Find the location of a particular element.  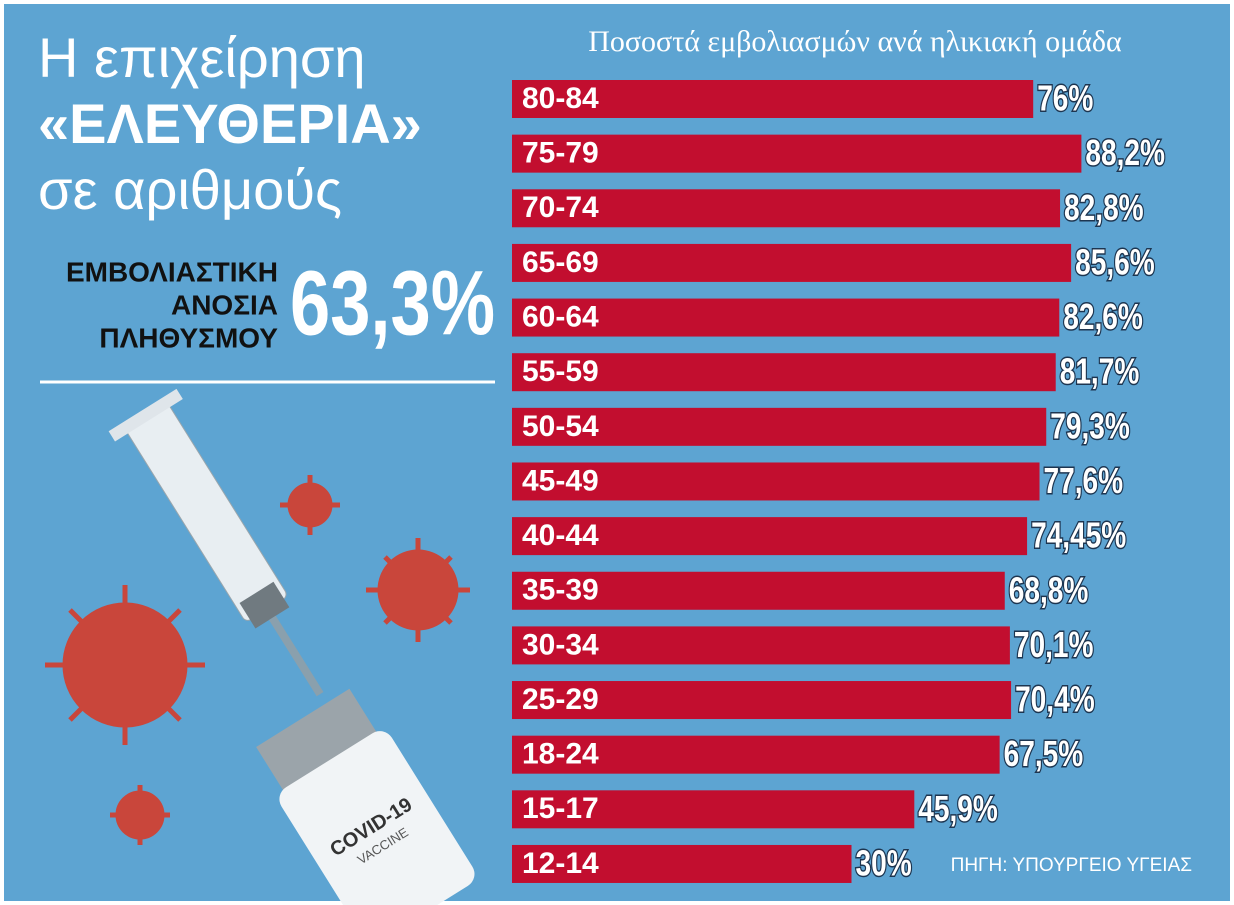

value-label: 67,5% is located at coordinates (1044, 754).